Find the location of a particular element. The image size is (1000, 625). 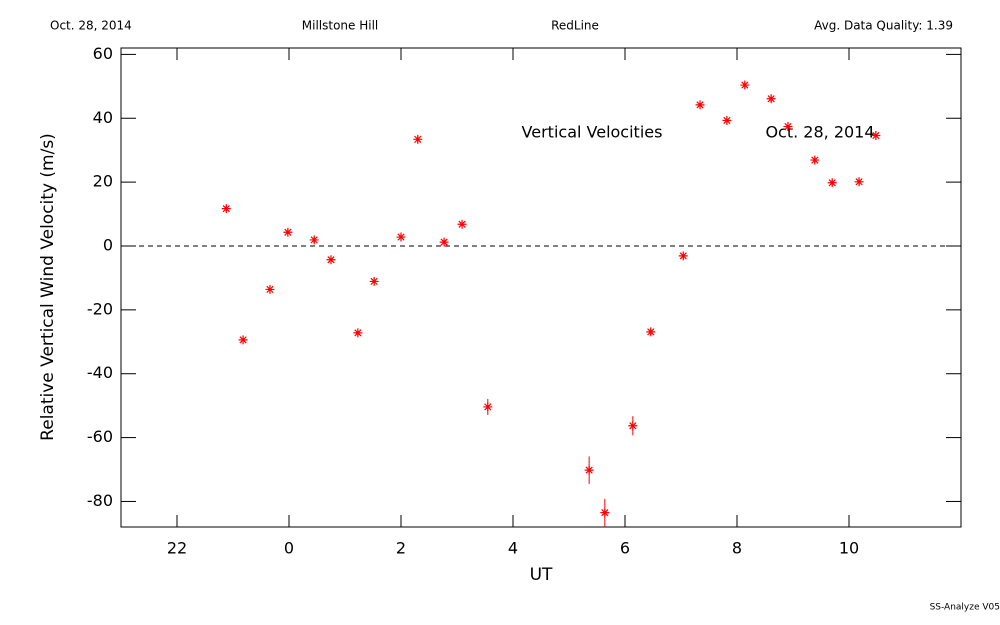

x-tick-label: 8 is located at coordinates (737, 548).